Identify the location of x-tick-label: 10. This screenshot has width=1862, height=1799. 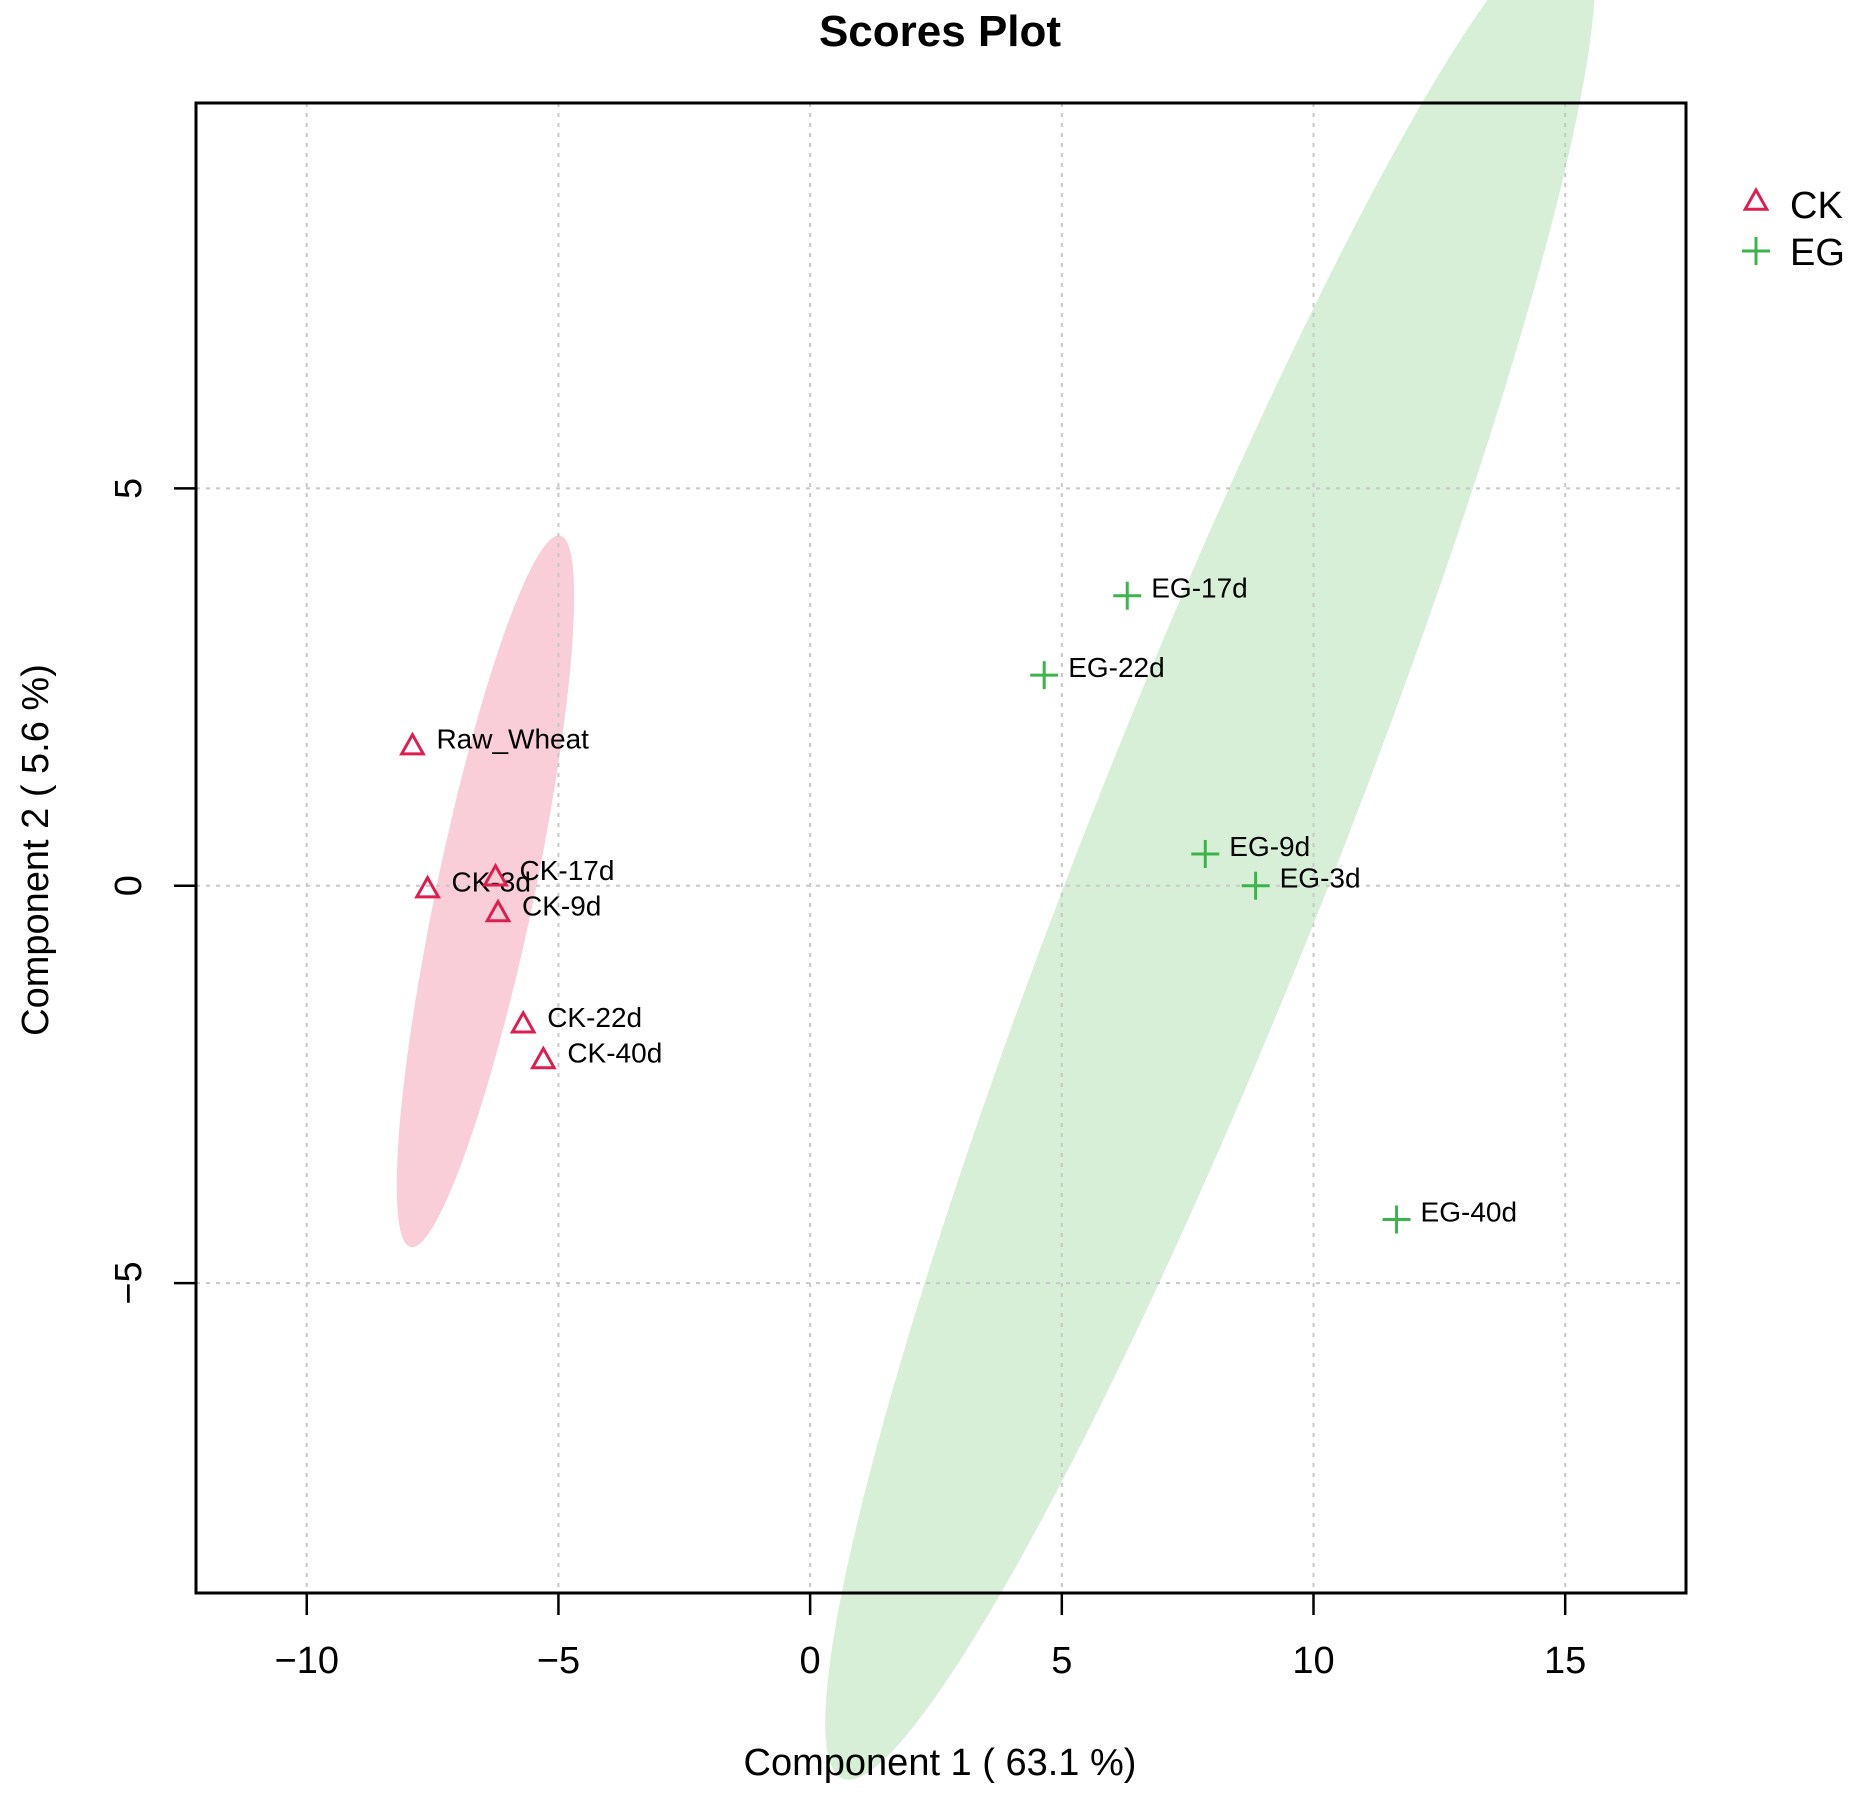
(1313, 1661).